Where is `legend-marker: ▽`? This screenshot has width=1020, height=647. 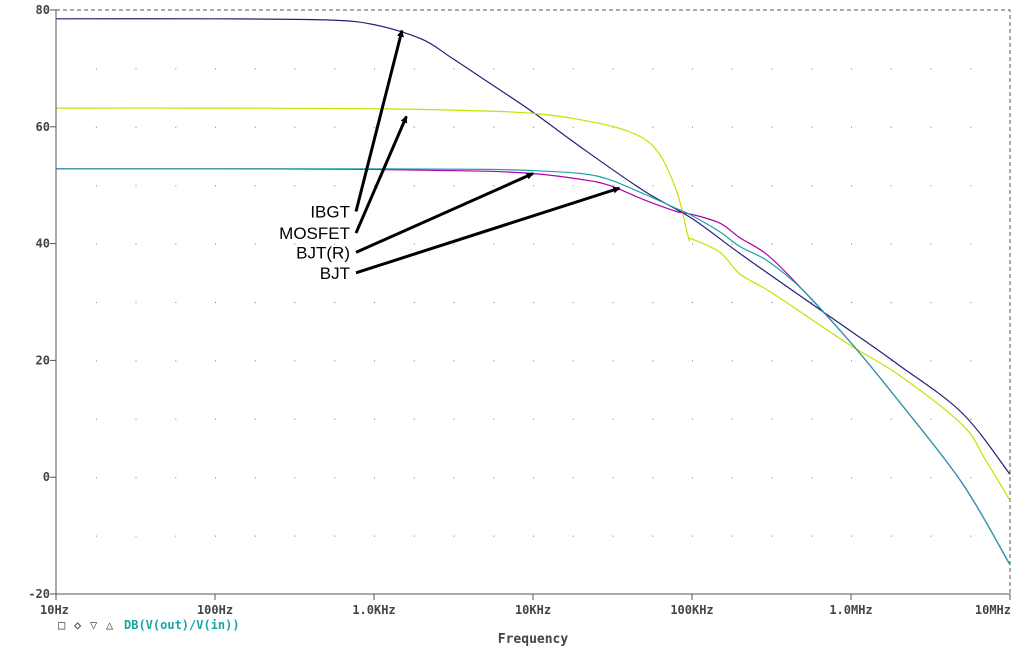 legend-marker: ▽ is located at coordinates (94, 625).